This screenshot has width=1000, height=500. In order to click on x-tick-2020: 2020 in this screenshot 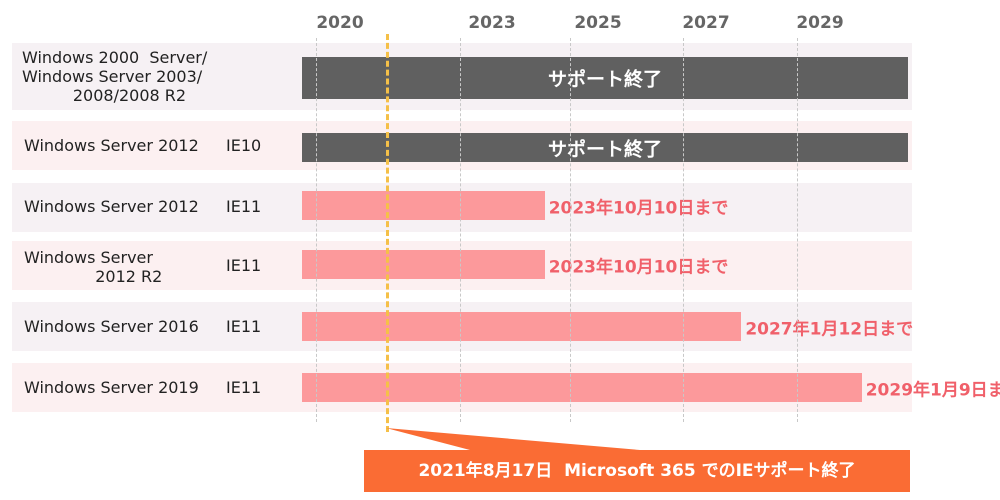, I will do `click(340, 23)`.